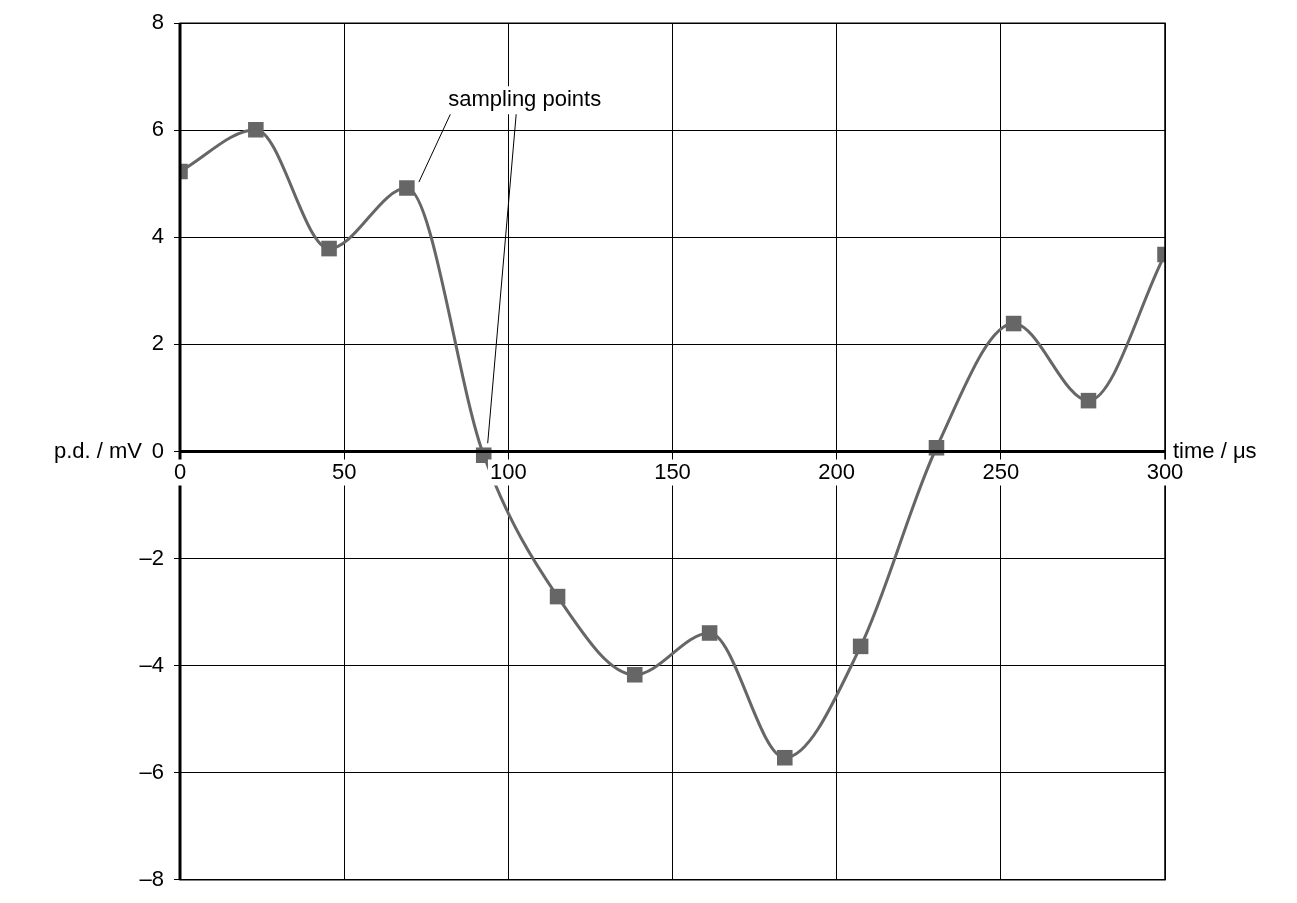 The width and height of the screenshot is (1297, 903). Describe the element at coordinates (157, 129) in the screenshot. I see `y-tick-label: 6` at that location.